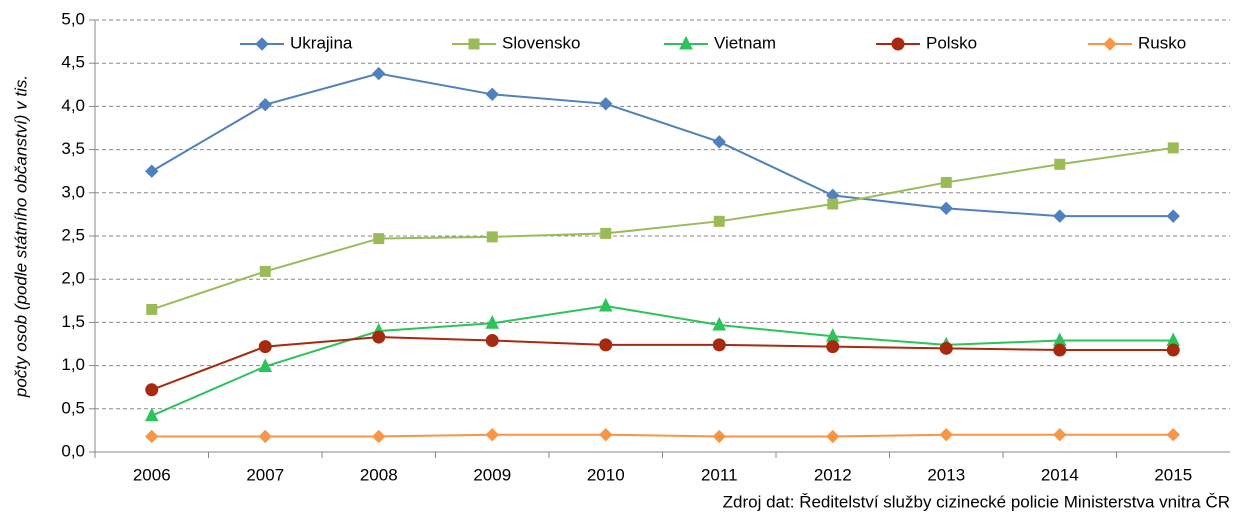  What do you see at coordinates (73, 321) in the screenshot?
I see `y-tick-label: 1,5` at bounding box center [73, 321].